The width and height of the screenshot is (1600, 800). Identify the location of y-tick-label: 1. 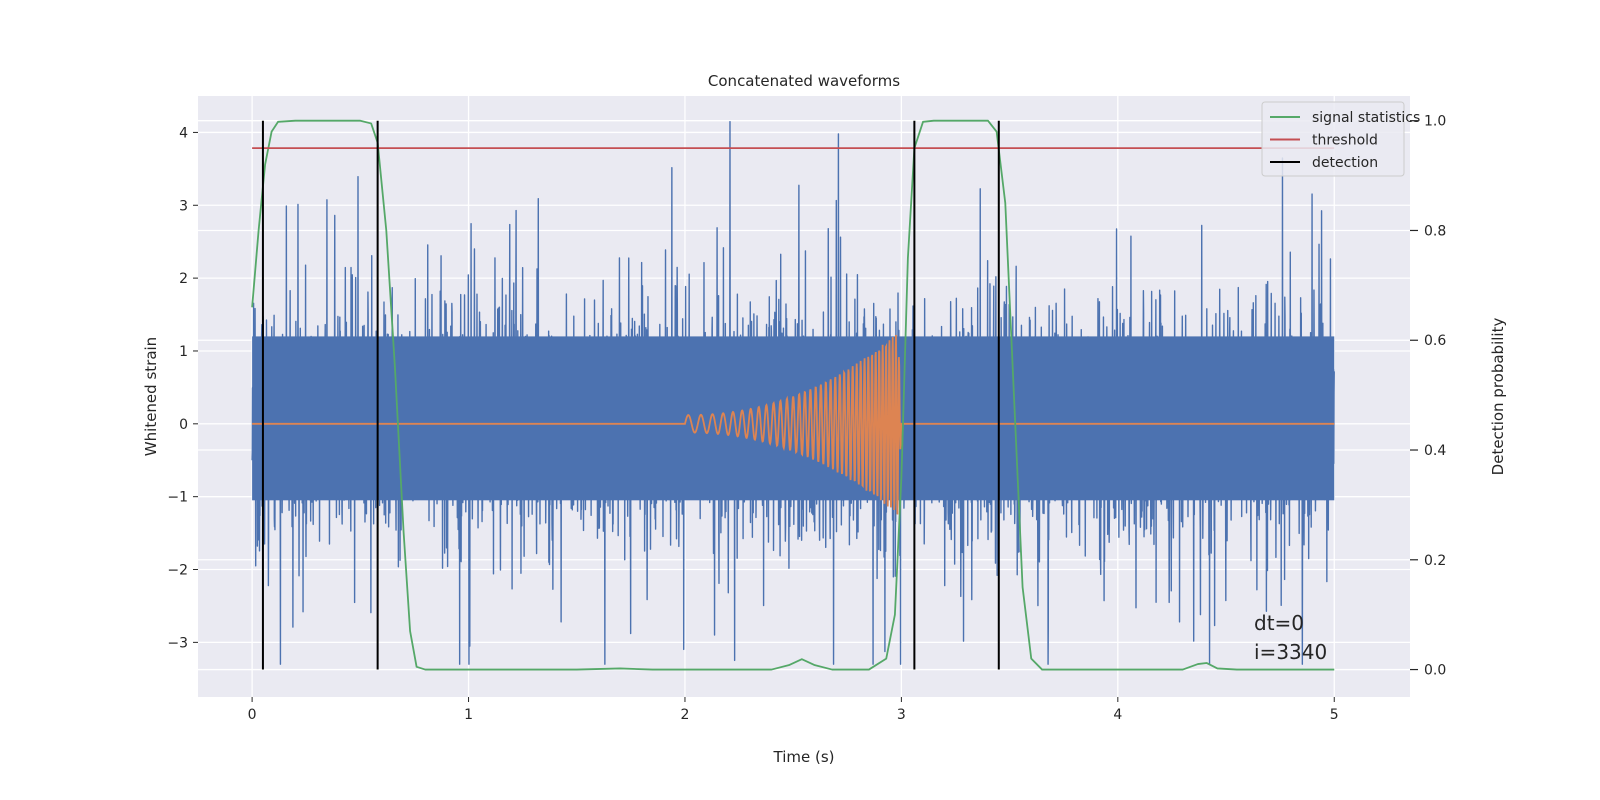
(183, 352).